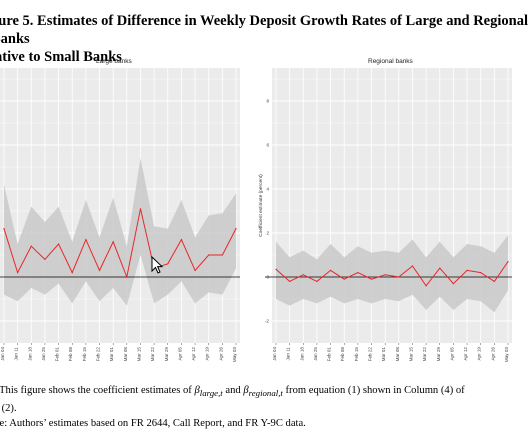  Describe the element at coordinates (261, 205) in the screenshot. I see `regional-banks-y-axis-label: Coefficient estimate (percent)` at that location.